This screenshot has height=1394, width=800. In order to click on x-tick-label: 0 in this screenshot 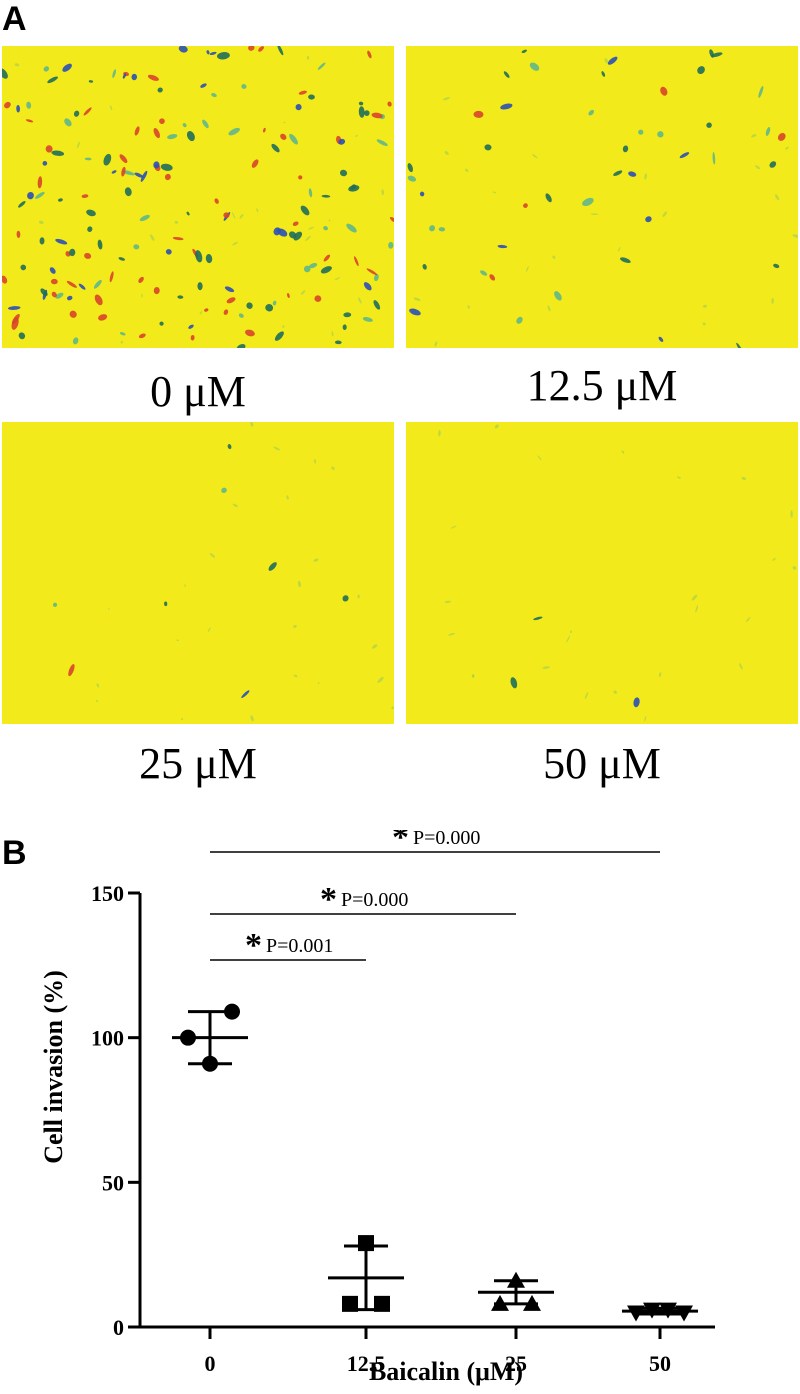, I will do `click(210, 1363)`.